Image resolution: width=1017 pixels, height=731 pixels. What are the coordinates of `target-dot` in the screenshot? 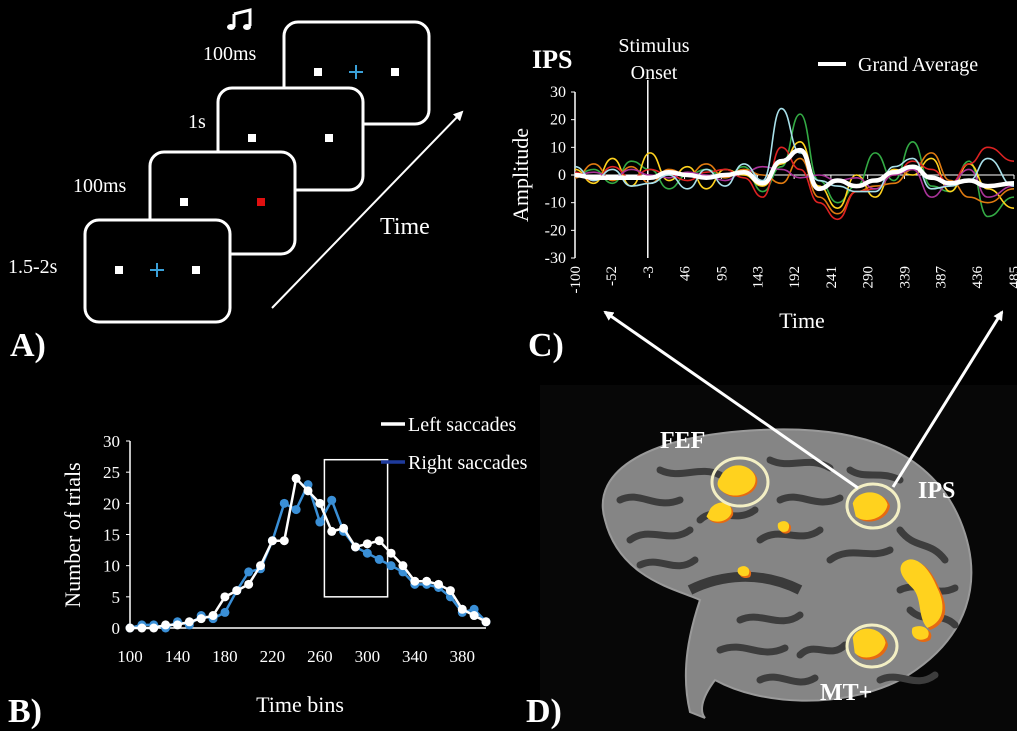 It's located at (261, 202).